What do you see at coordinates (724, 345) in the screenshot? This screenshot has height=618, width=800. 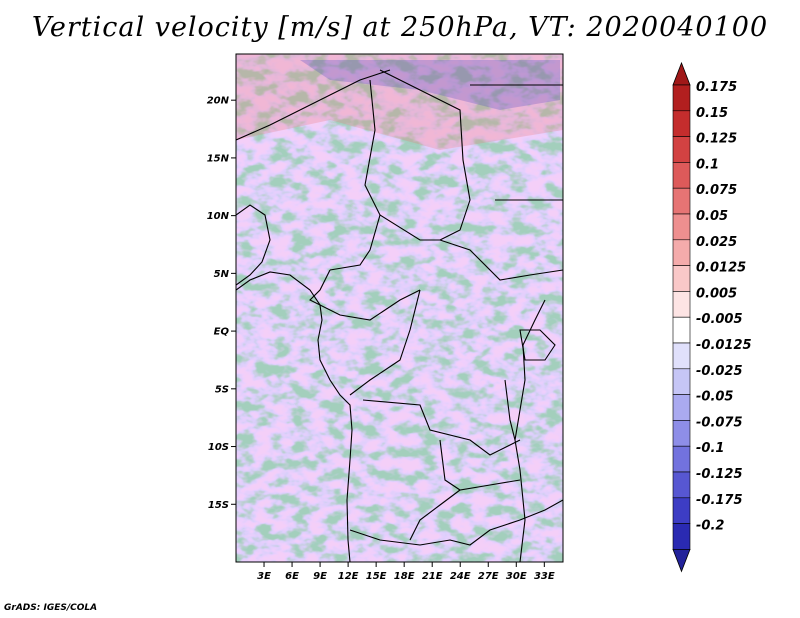 I see `colorbar-label: -0.0125` at bounding box center [724, 345].